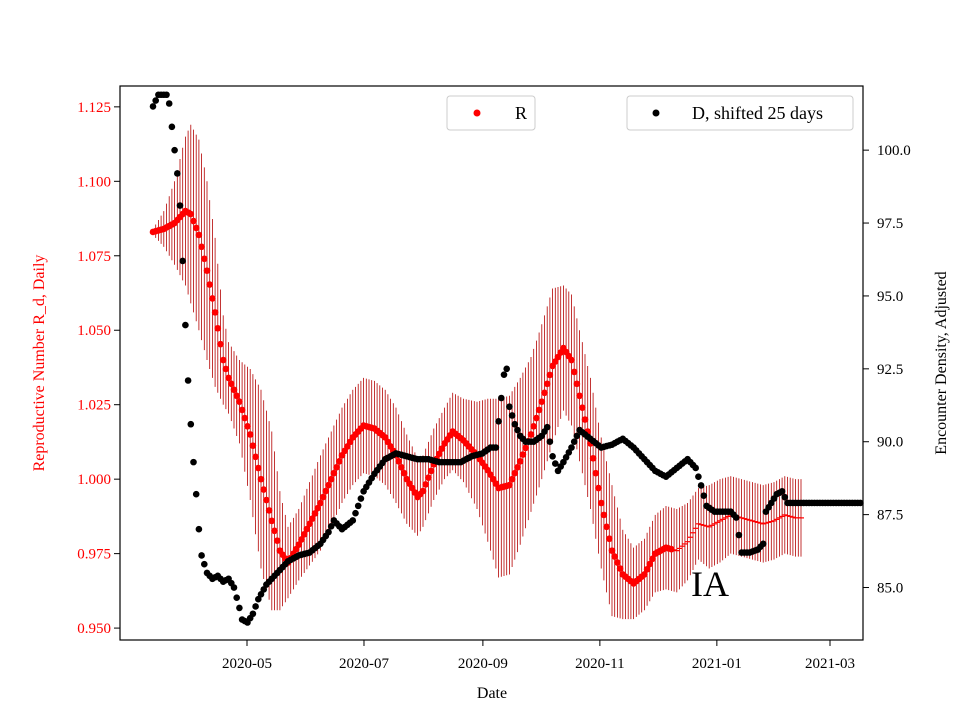  Describe the element at coordinates (94, 555) in the screenshot. I see `left-y-tick-label: 0.975` at that location.